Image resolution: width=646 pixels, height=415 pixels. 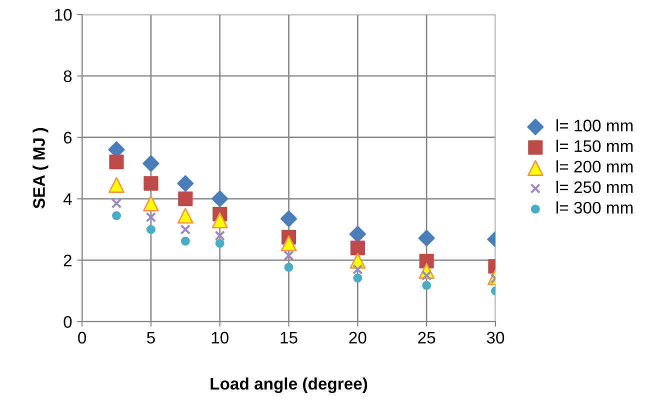 What do you see at coordinates (357, 338) in the screenshot?
I see `x-tick-label: 20` at bounding box center [357, 338].